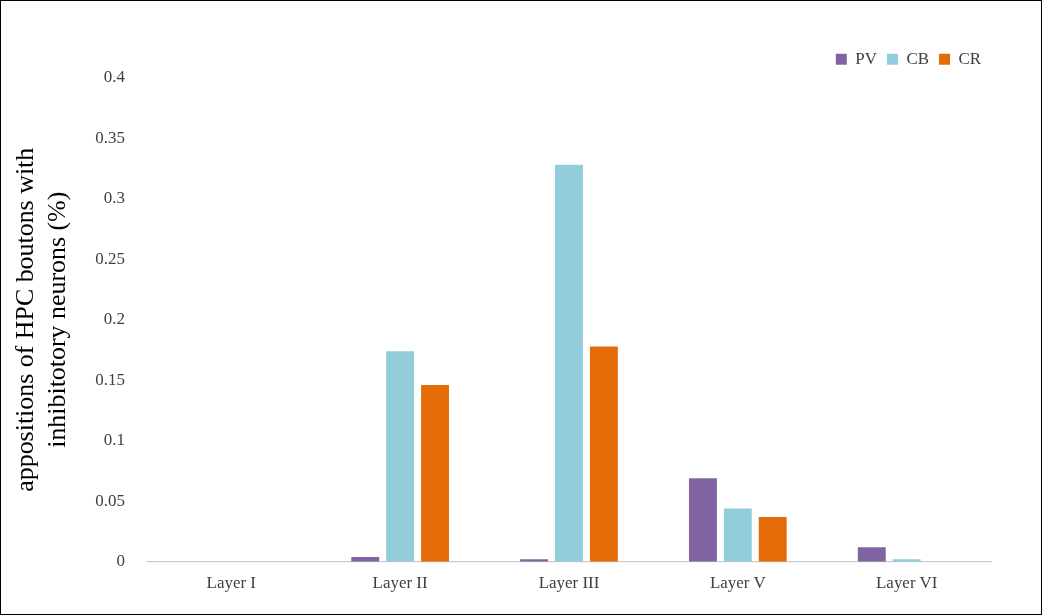 The image size is (1042, 615). What do you see at coordinates (114, 77) in the screenshot?
I see `y-tick-label: 0.4` at bounding box center [114, 77].